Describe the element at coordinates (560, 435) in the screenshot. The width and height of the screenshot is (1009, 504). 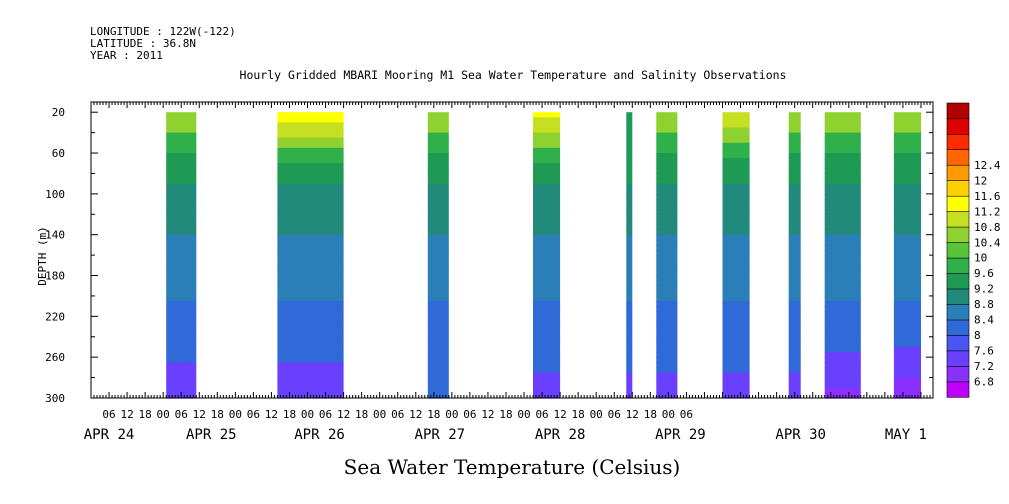
I see `x-date-label: APR 28` at that location.